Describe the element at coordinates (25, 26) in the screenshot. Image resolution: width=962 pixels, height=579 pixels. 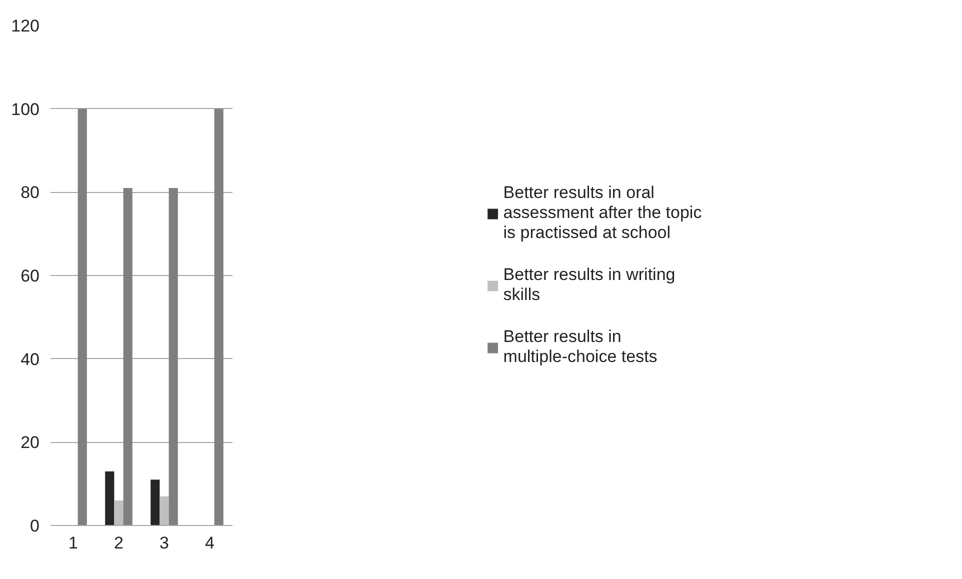
I see `y-tick-label: 120` at that location.